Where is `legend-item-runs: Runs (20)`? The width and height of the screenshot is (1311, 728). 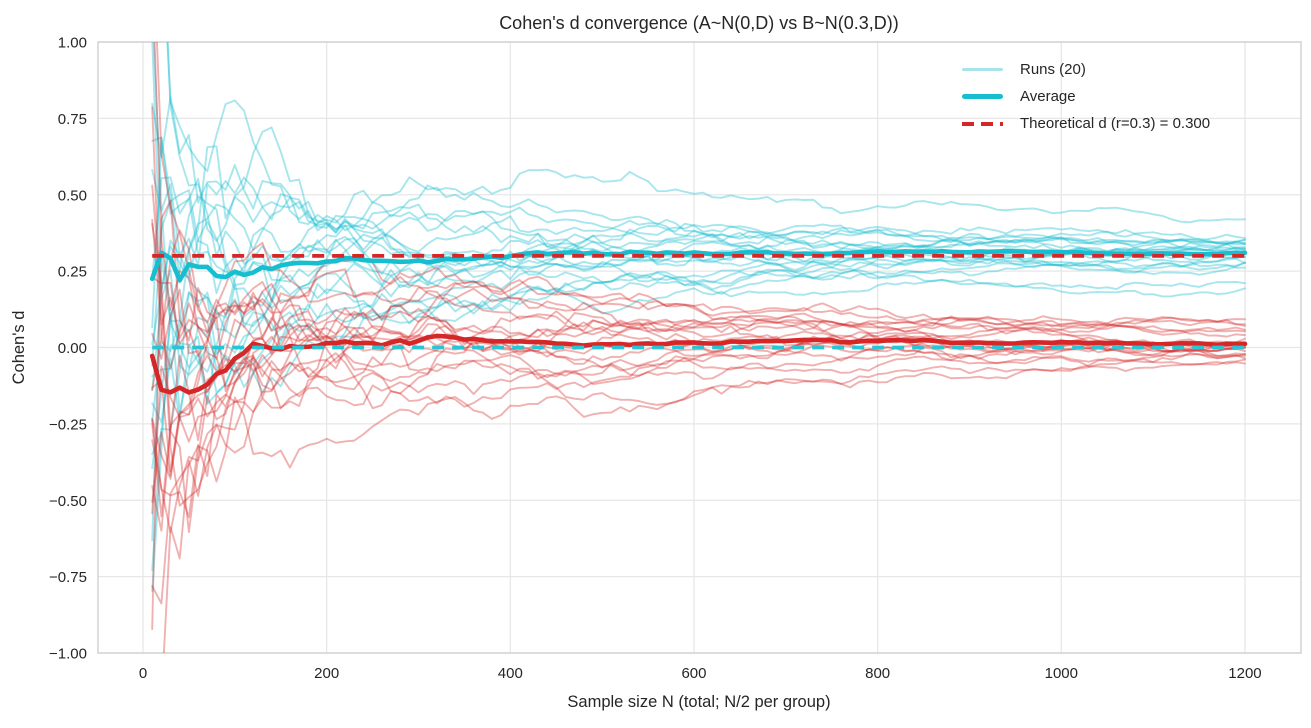 legend-item-runs: Runs (20) is located at coordinates (1086, 69).